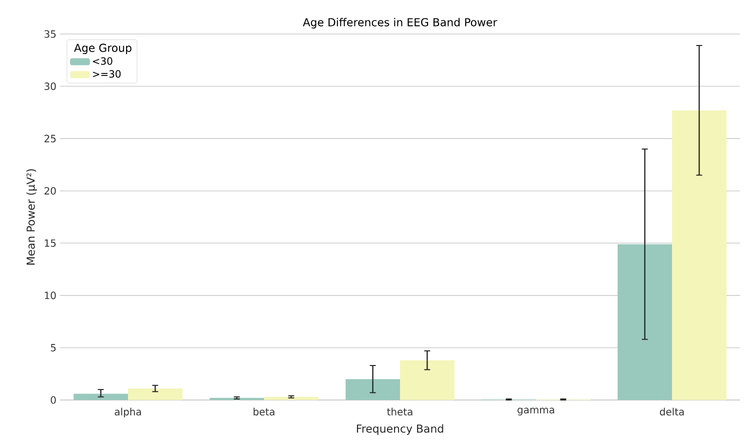 This screenshot has width=746, height=444. What do you see at coordinates (50, 243) in the screenshot?
I see `y-tick-label: 15` at bounding box center [50, 243].